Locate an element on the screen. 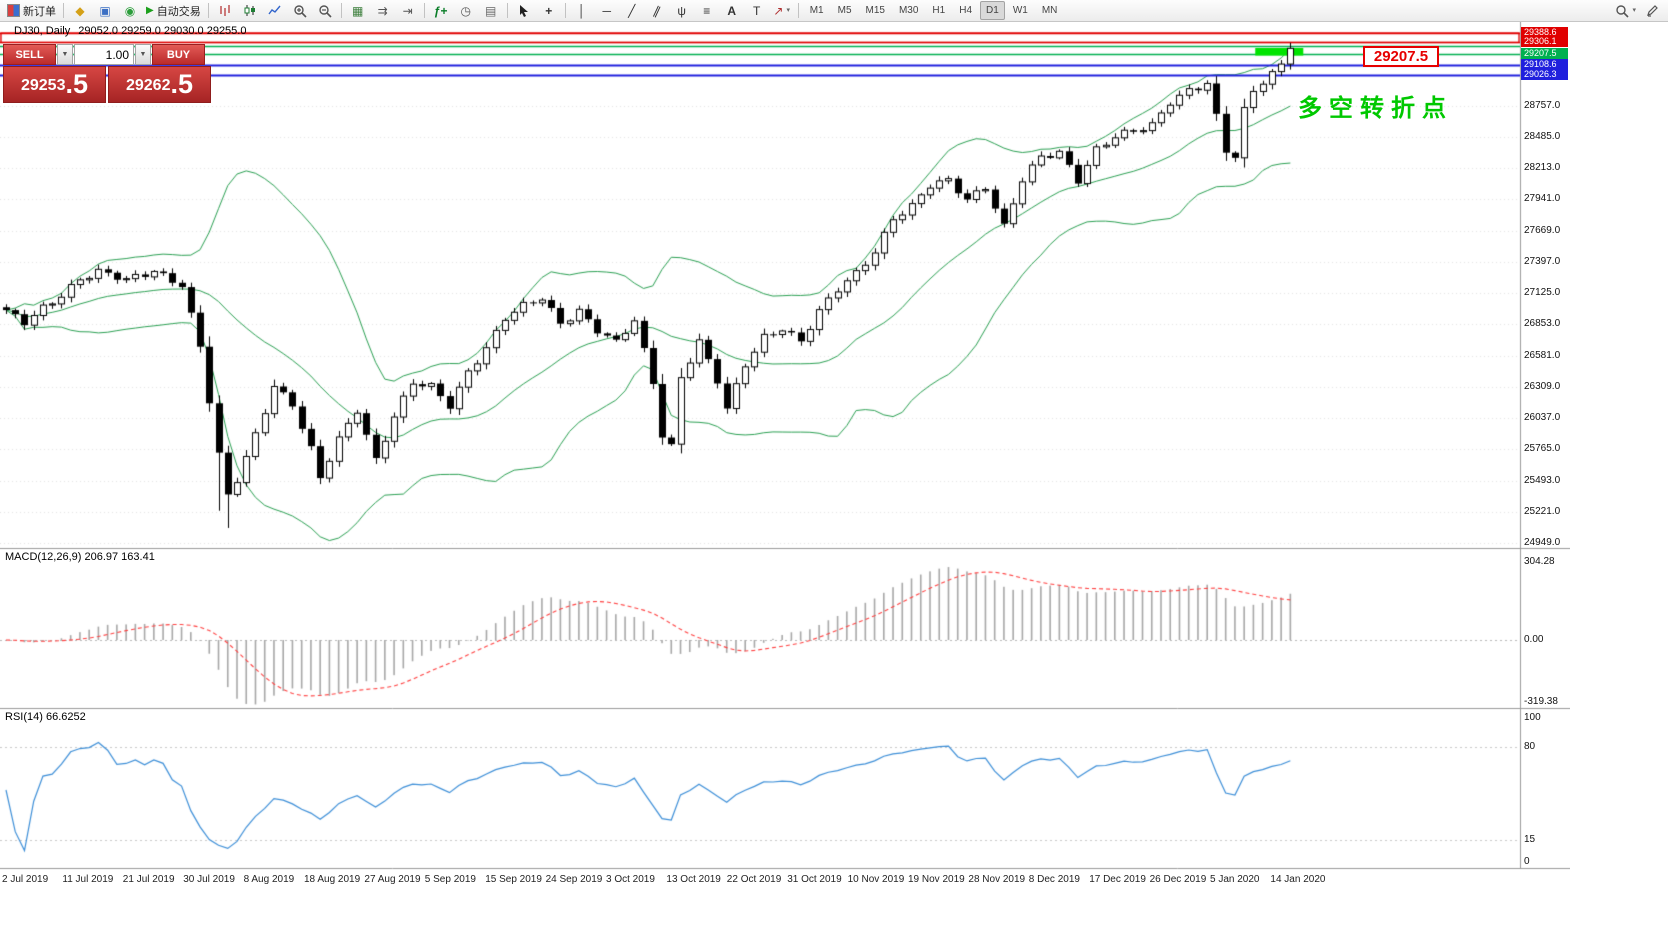 Image resolution: width=1668 pixels, height=950 pixels. periods-icon: ◷ is located at coordinates (465, 10).